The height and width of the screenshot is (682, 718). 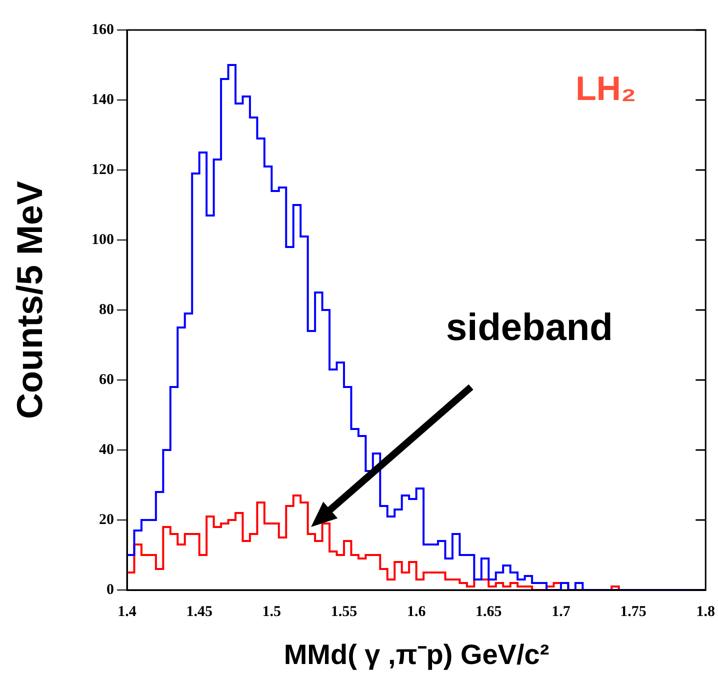 What do you see at coordinates (106, 380) in the screenshot?
I see `y-tick-label: 60` at bounding box center [106, 380].